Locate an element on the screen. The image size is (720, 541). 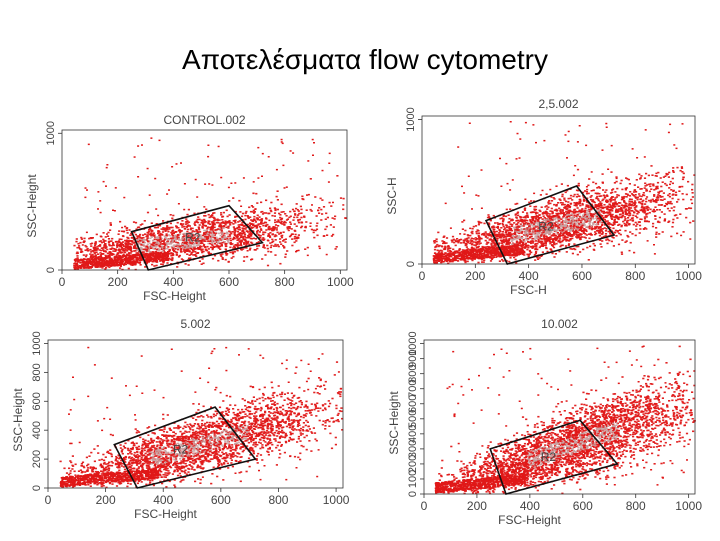
y-tick-label: 800 is located at coordinates (37, 372).